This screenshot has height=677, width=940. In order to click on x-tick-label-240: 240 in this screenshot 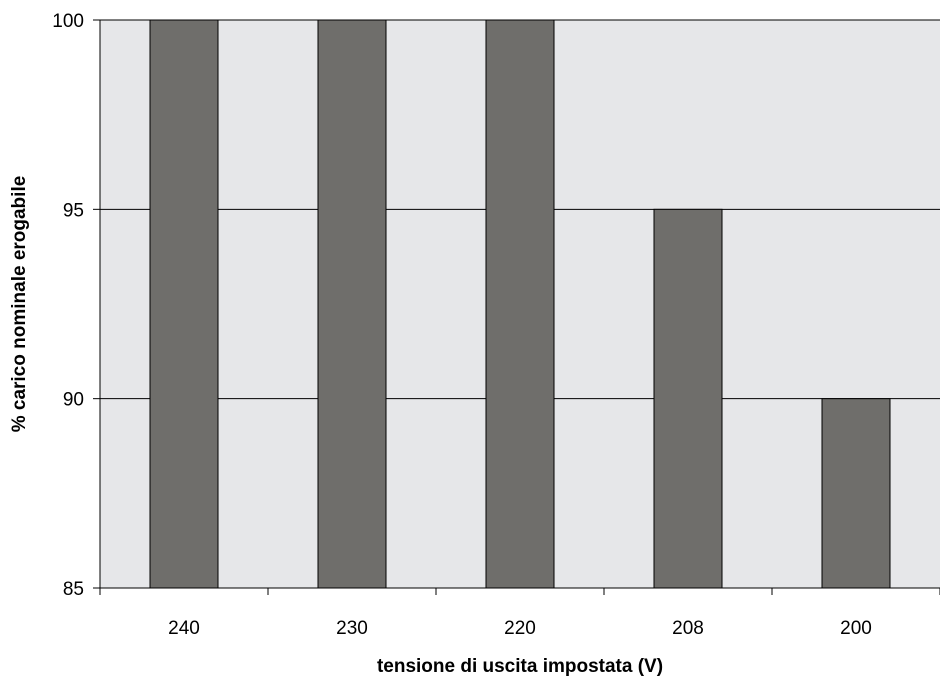, I will do `click(184, 628)`.